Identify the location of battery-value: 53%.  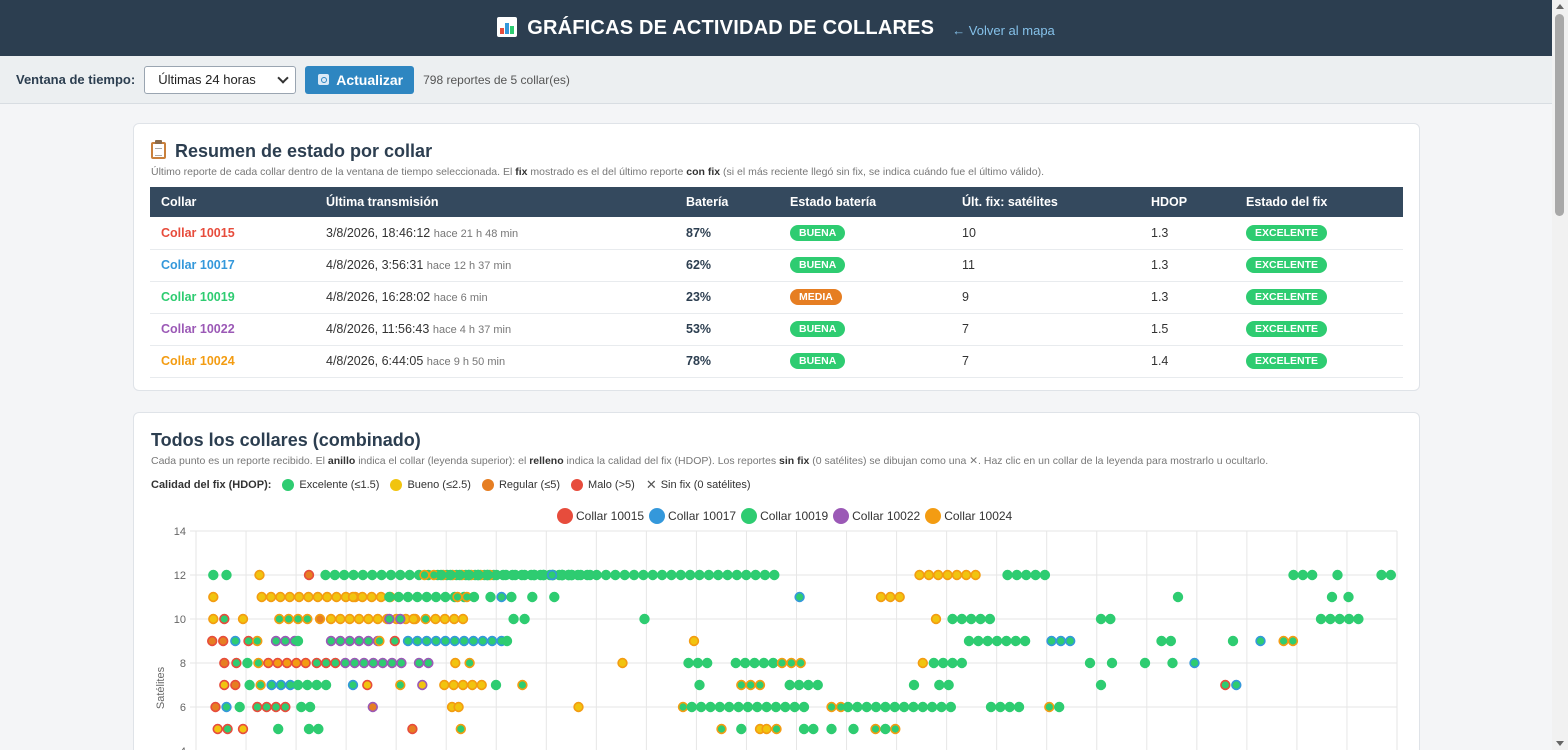
(727, 329).